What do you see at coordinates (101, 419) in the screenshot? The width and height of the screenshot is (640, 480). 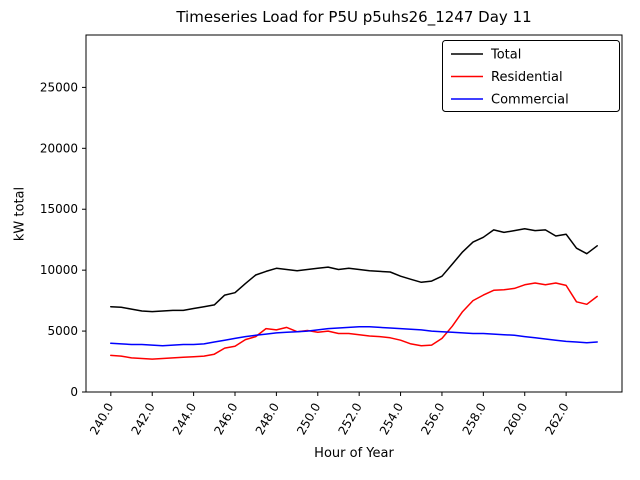 I see `svg-text: 240.0` at bounding box center [101, 419].